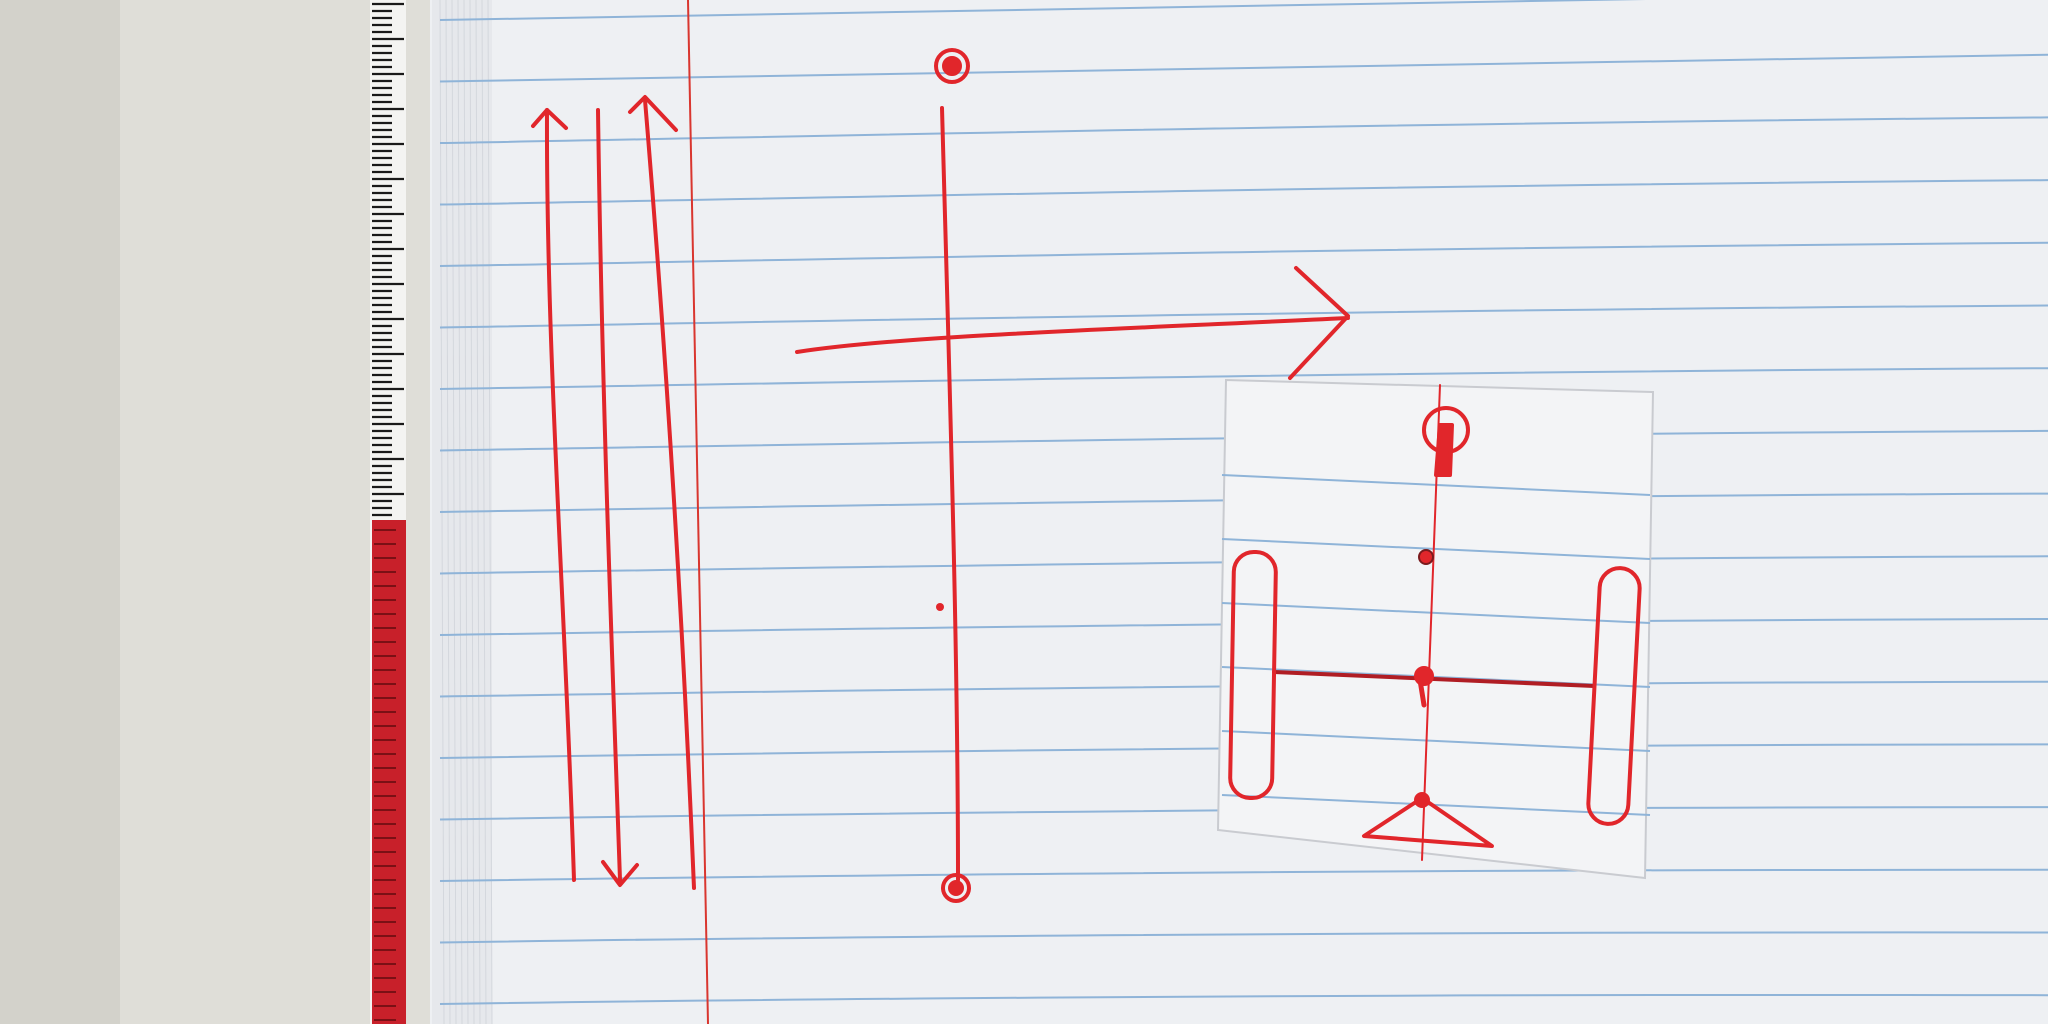 Image resolution: width=2048 pixels, height=1024 pixels. I want to click on bottom-endpoint-circle, so click(956, 888).